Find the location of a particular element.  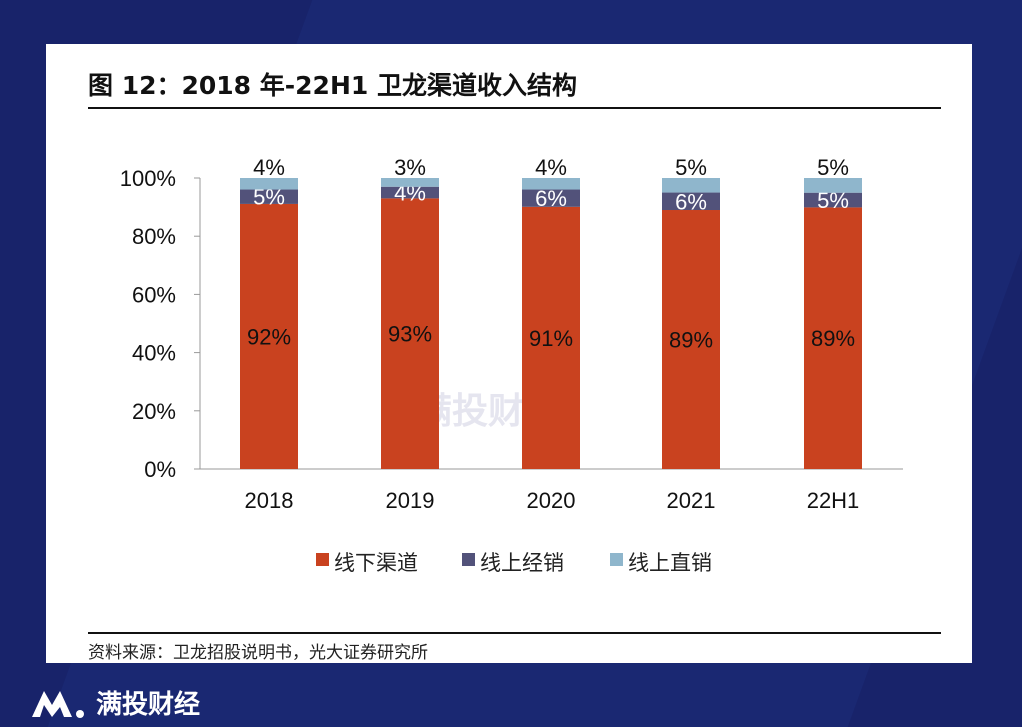

brand-logo: 满投财经 is located at coordinates (115, 702).